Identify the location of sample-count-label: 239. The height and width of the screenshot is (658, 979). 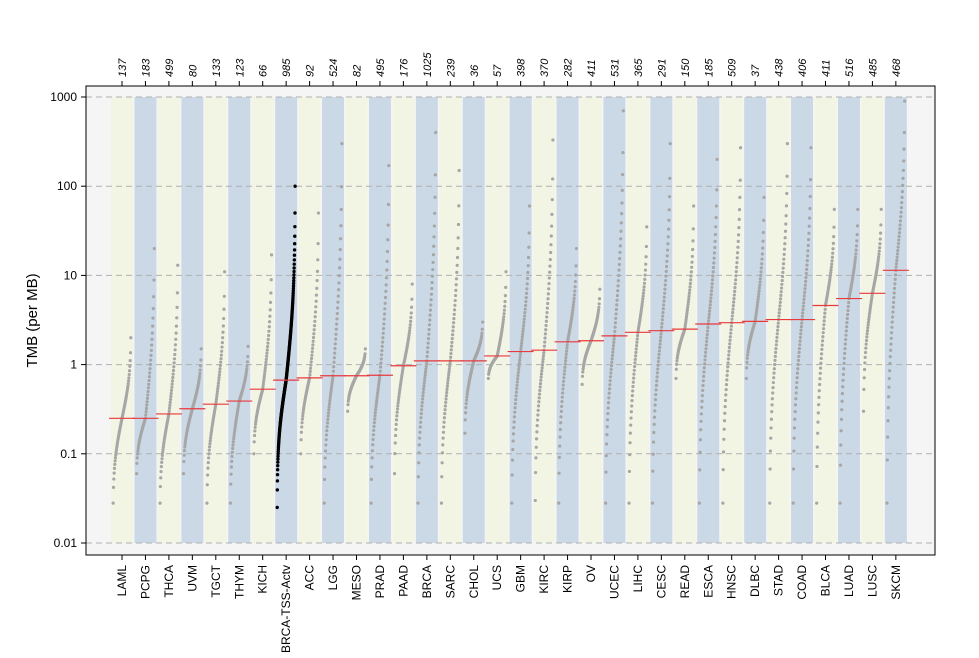
(451, 68).